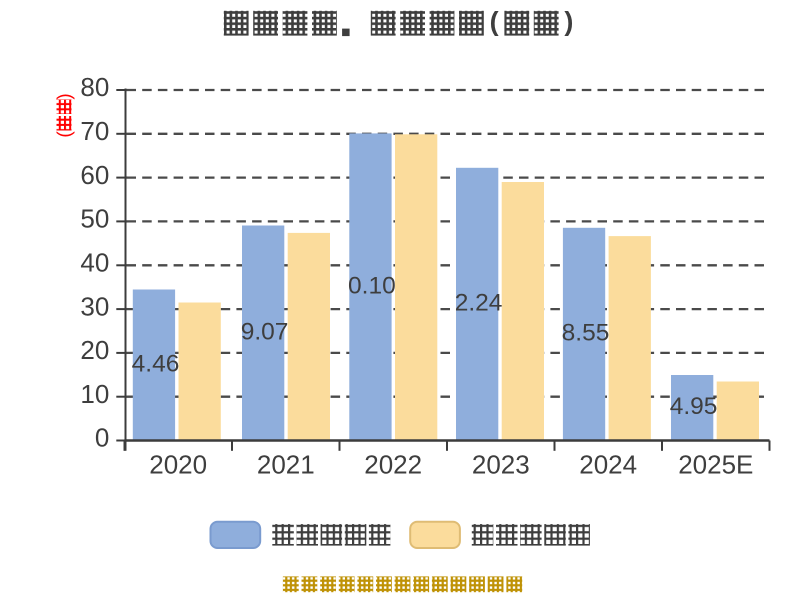 The width and height of the screenshot is (800, 605). Describe the element at coordinates (94, 87) in the screenshot. I see `svg-text: 80` at that location.